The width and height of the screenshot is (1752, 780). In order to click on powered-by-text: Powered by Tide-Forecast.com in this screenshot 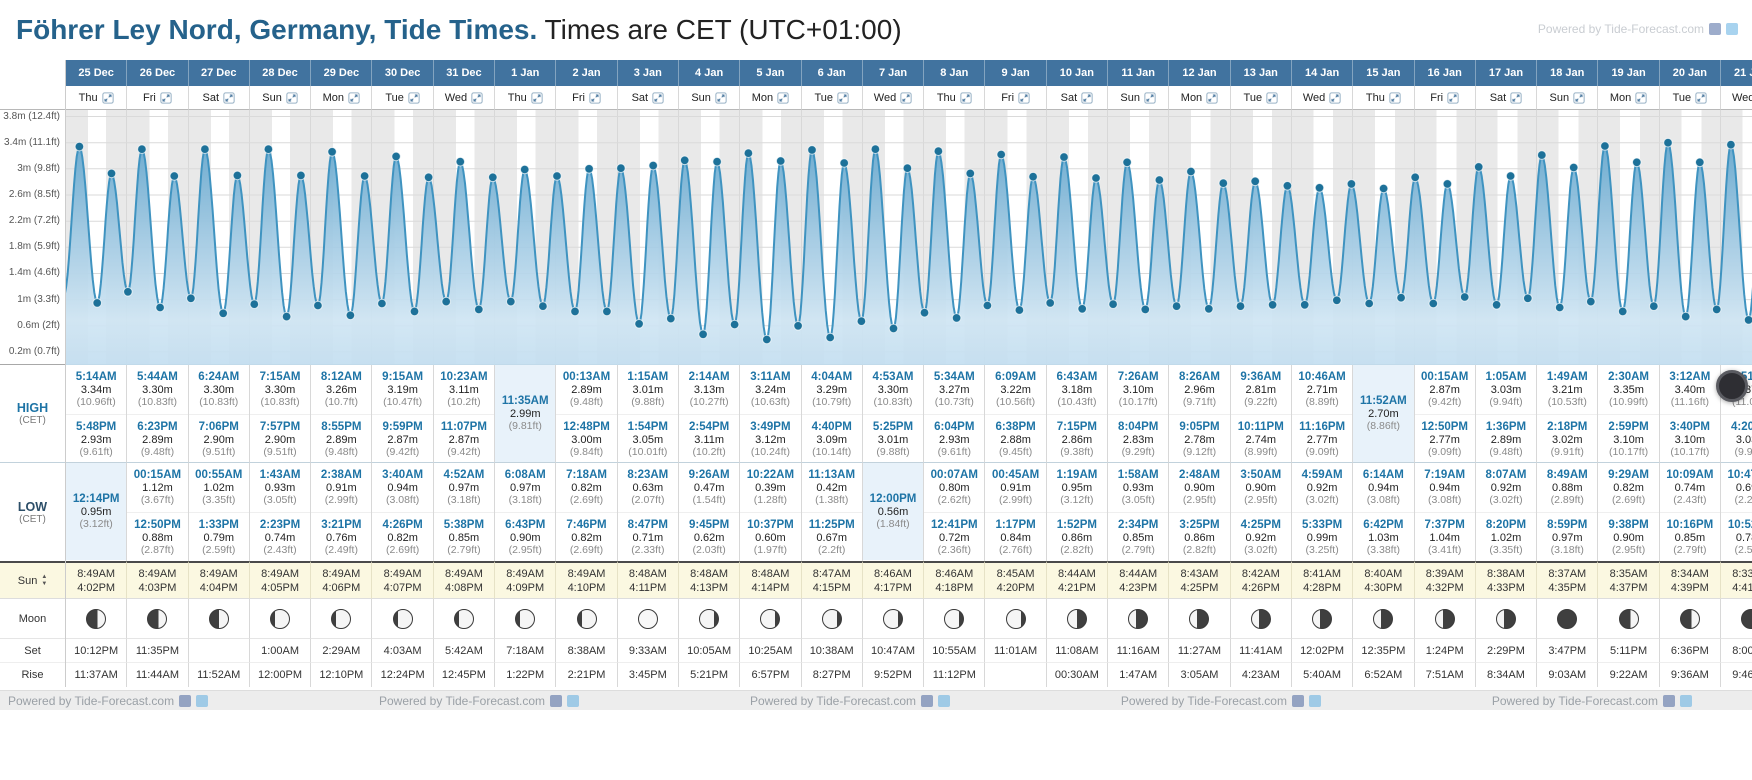, I will do `click(91, 700)`.